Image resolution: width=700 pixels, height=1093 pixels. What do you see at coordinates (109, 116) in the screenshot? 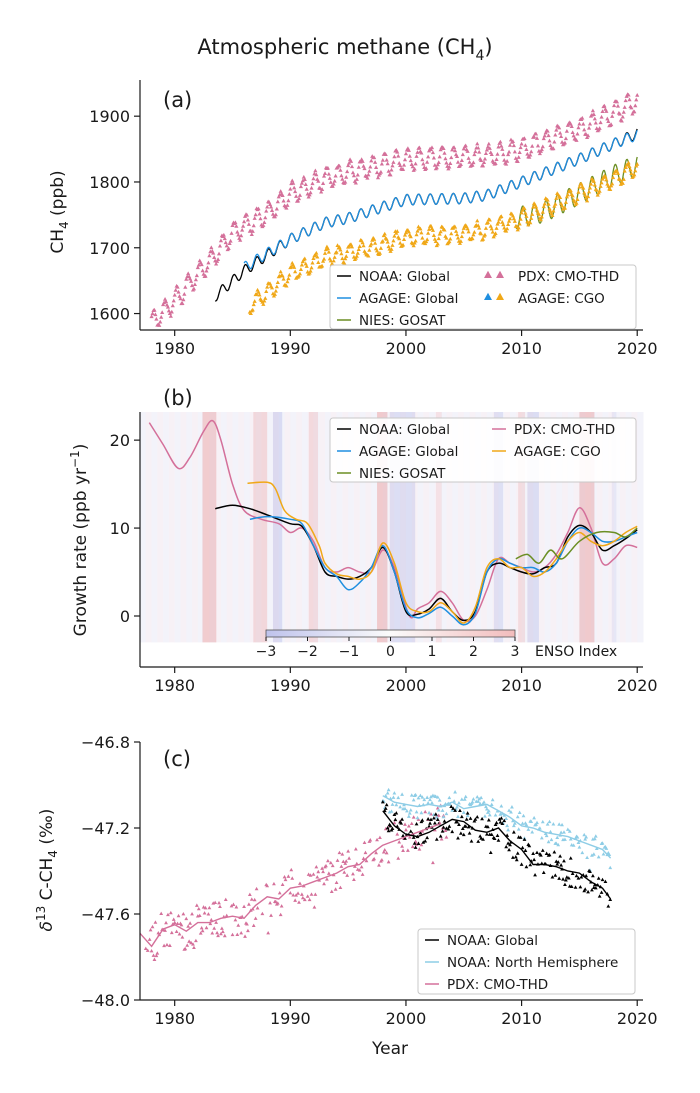
I see `panel-a-y-tick-label: 1900` at bounding box center [109, 116].